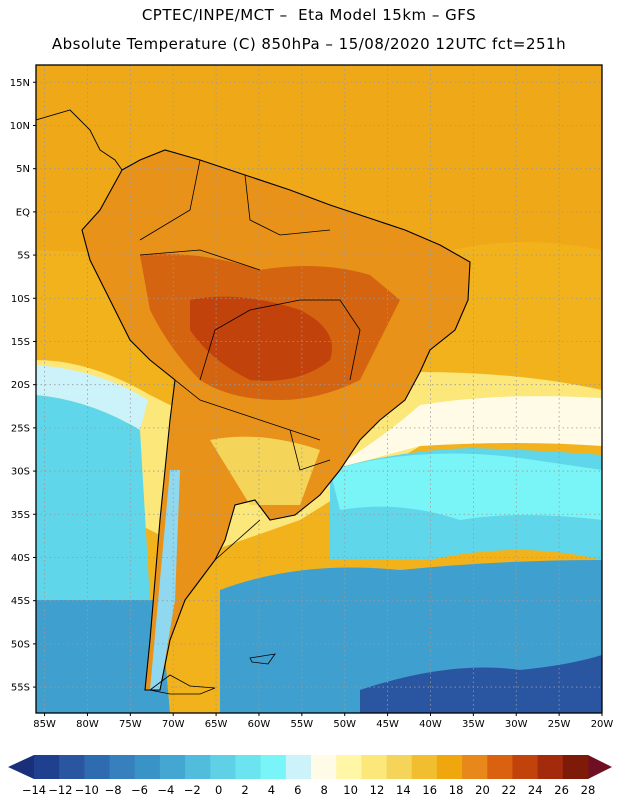  Describe the element at coordinates (20, 558) in the screenshot. I see `lat-tick-label: 40S` at that location.